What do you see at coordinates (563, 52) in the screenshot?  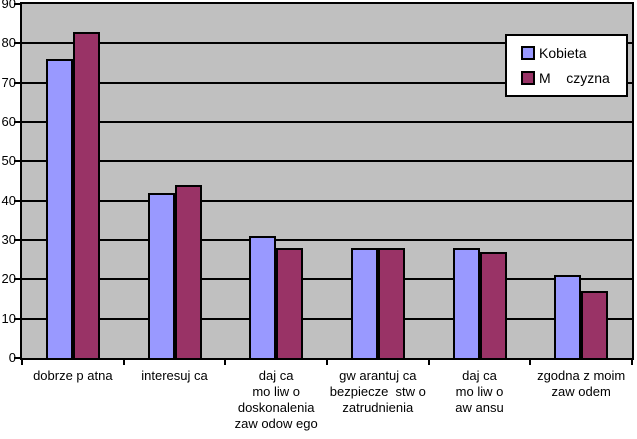 I see `legend-label-kobieta: Kobieta` at bounding box center [563, 52].